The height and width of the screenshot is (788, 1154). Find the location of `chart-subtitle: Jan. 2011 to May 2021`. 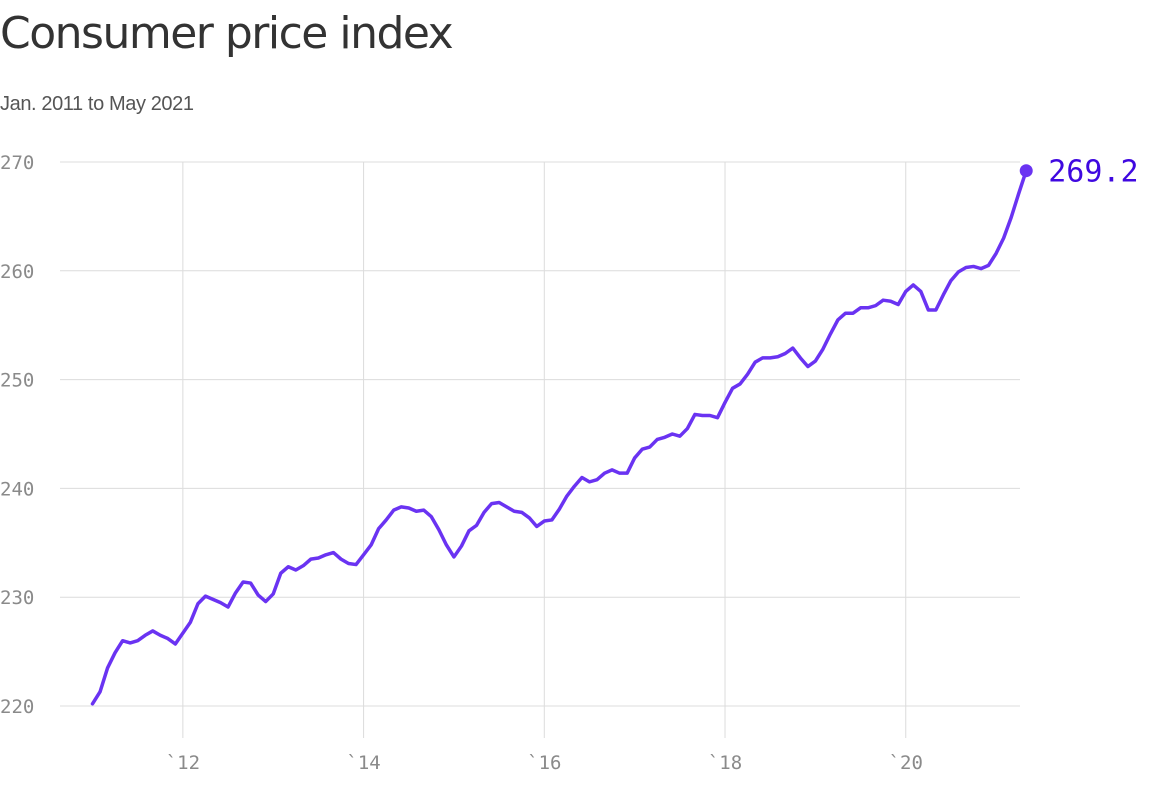

chart-subtitle: Jan. 2011 to May 2021 is located at coordinates (97, 104).